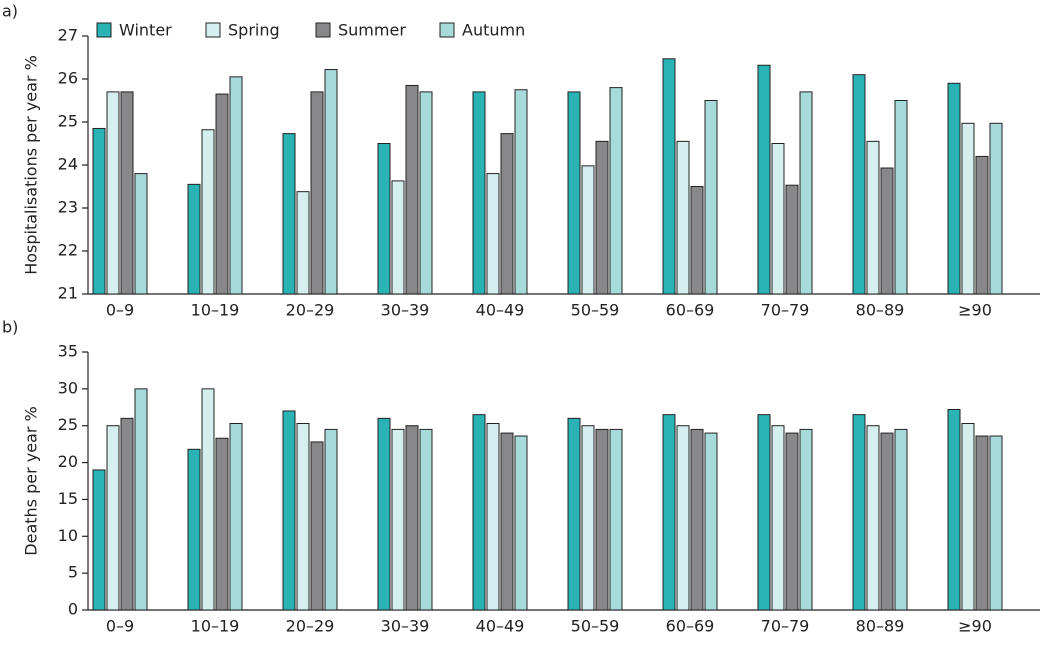  I want to click on legend-label: Winter, so click(145, 30).